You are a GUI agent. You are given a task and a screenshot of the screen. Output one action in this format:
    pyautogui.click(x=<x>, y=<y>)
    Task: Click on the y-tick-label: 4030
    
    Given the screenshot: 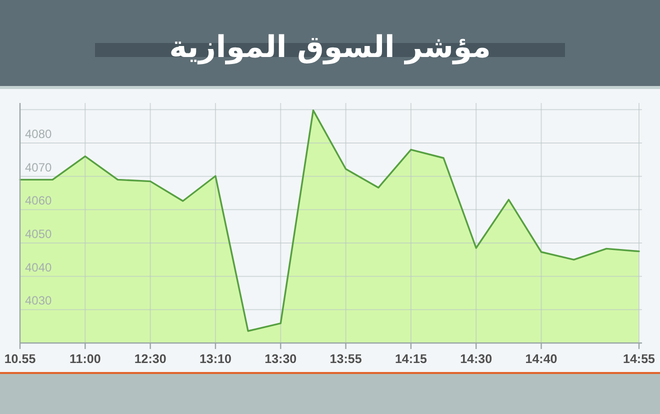 What is the action you would take?
    pyautogui.click(x=38, y=301)
    